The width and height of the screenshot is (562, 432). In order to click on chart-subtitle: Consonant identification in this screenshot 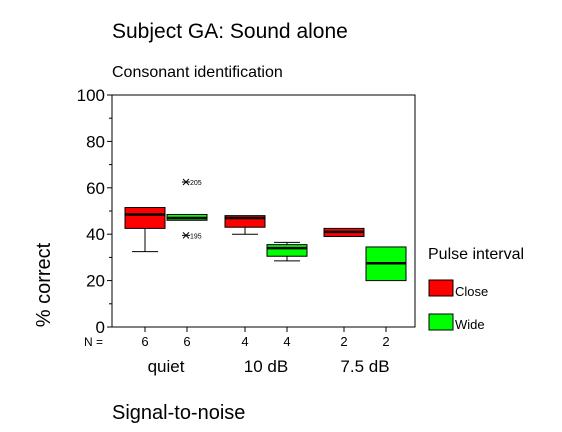, I will do `click(197, 72)`.